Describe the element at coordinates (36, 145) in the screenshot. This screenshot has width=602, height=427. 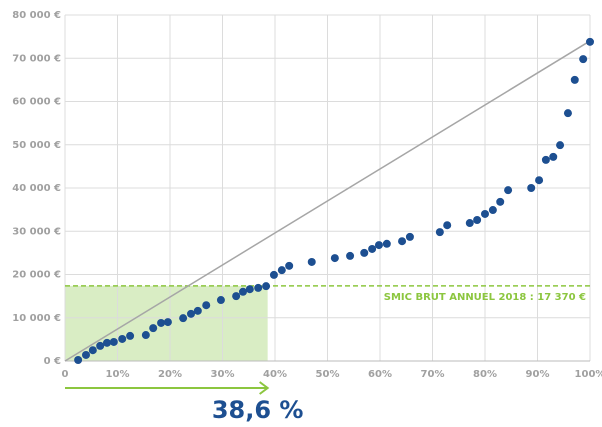
I see `y-tick-label: 50 000 €` at that location.